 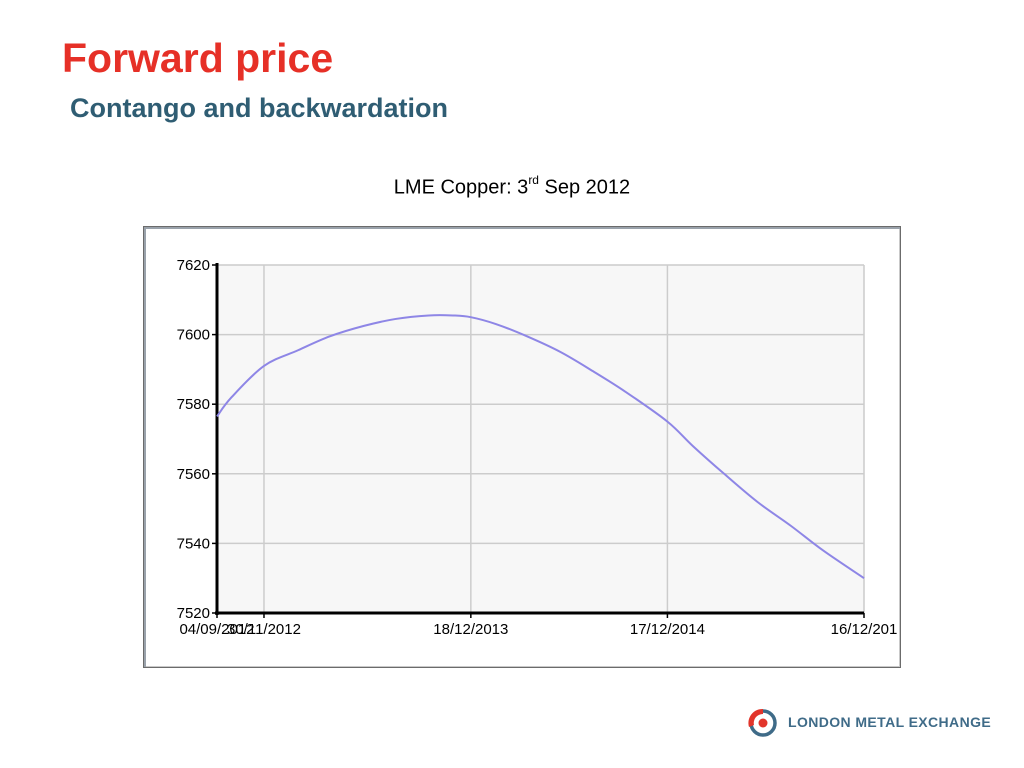 I want to click on y-tick-label: 7620, so click(x=193, y=265).